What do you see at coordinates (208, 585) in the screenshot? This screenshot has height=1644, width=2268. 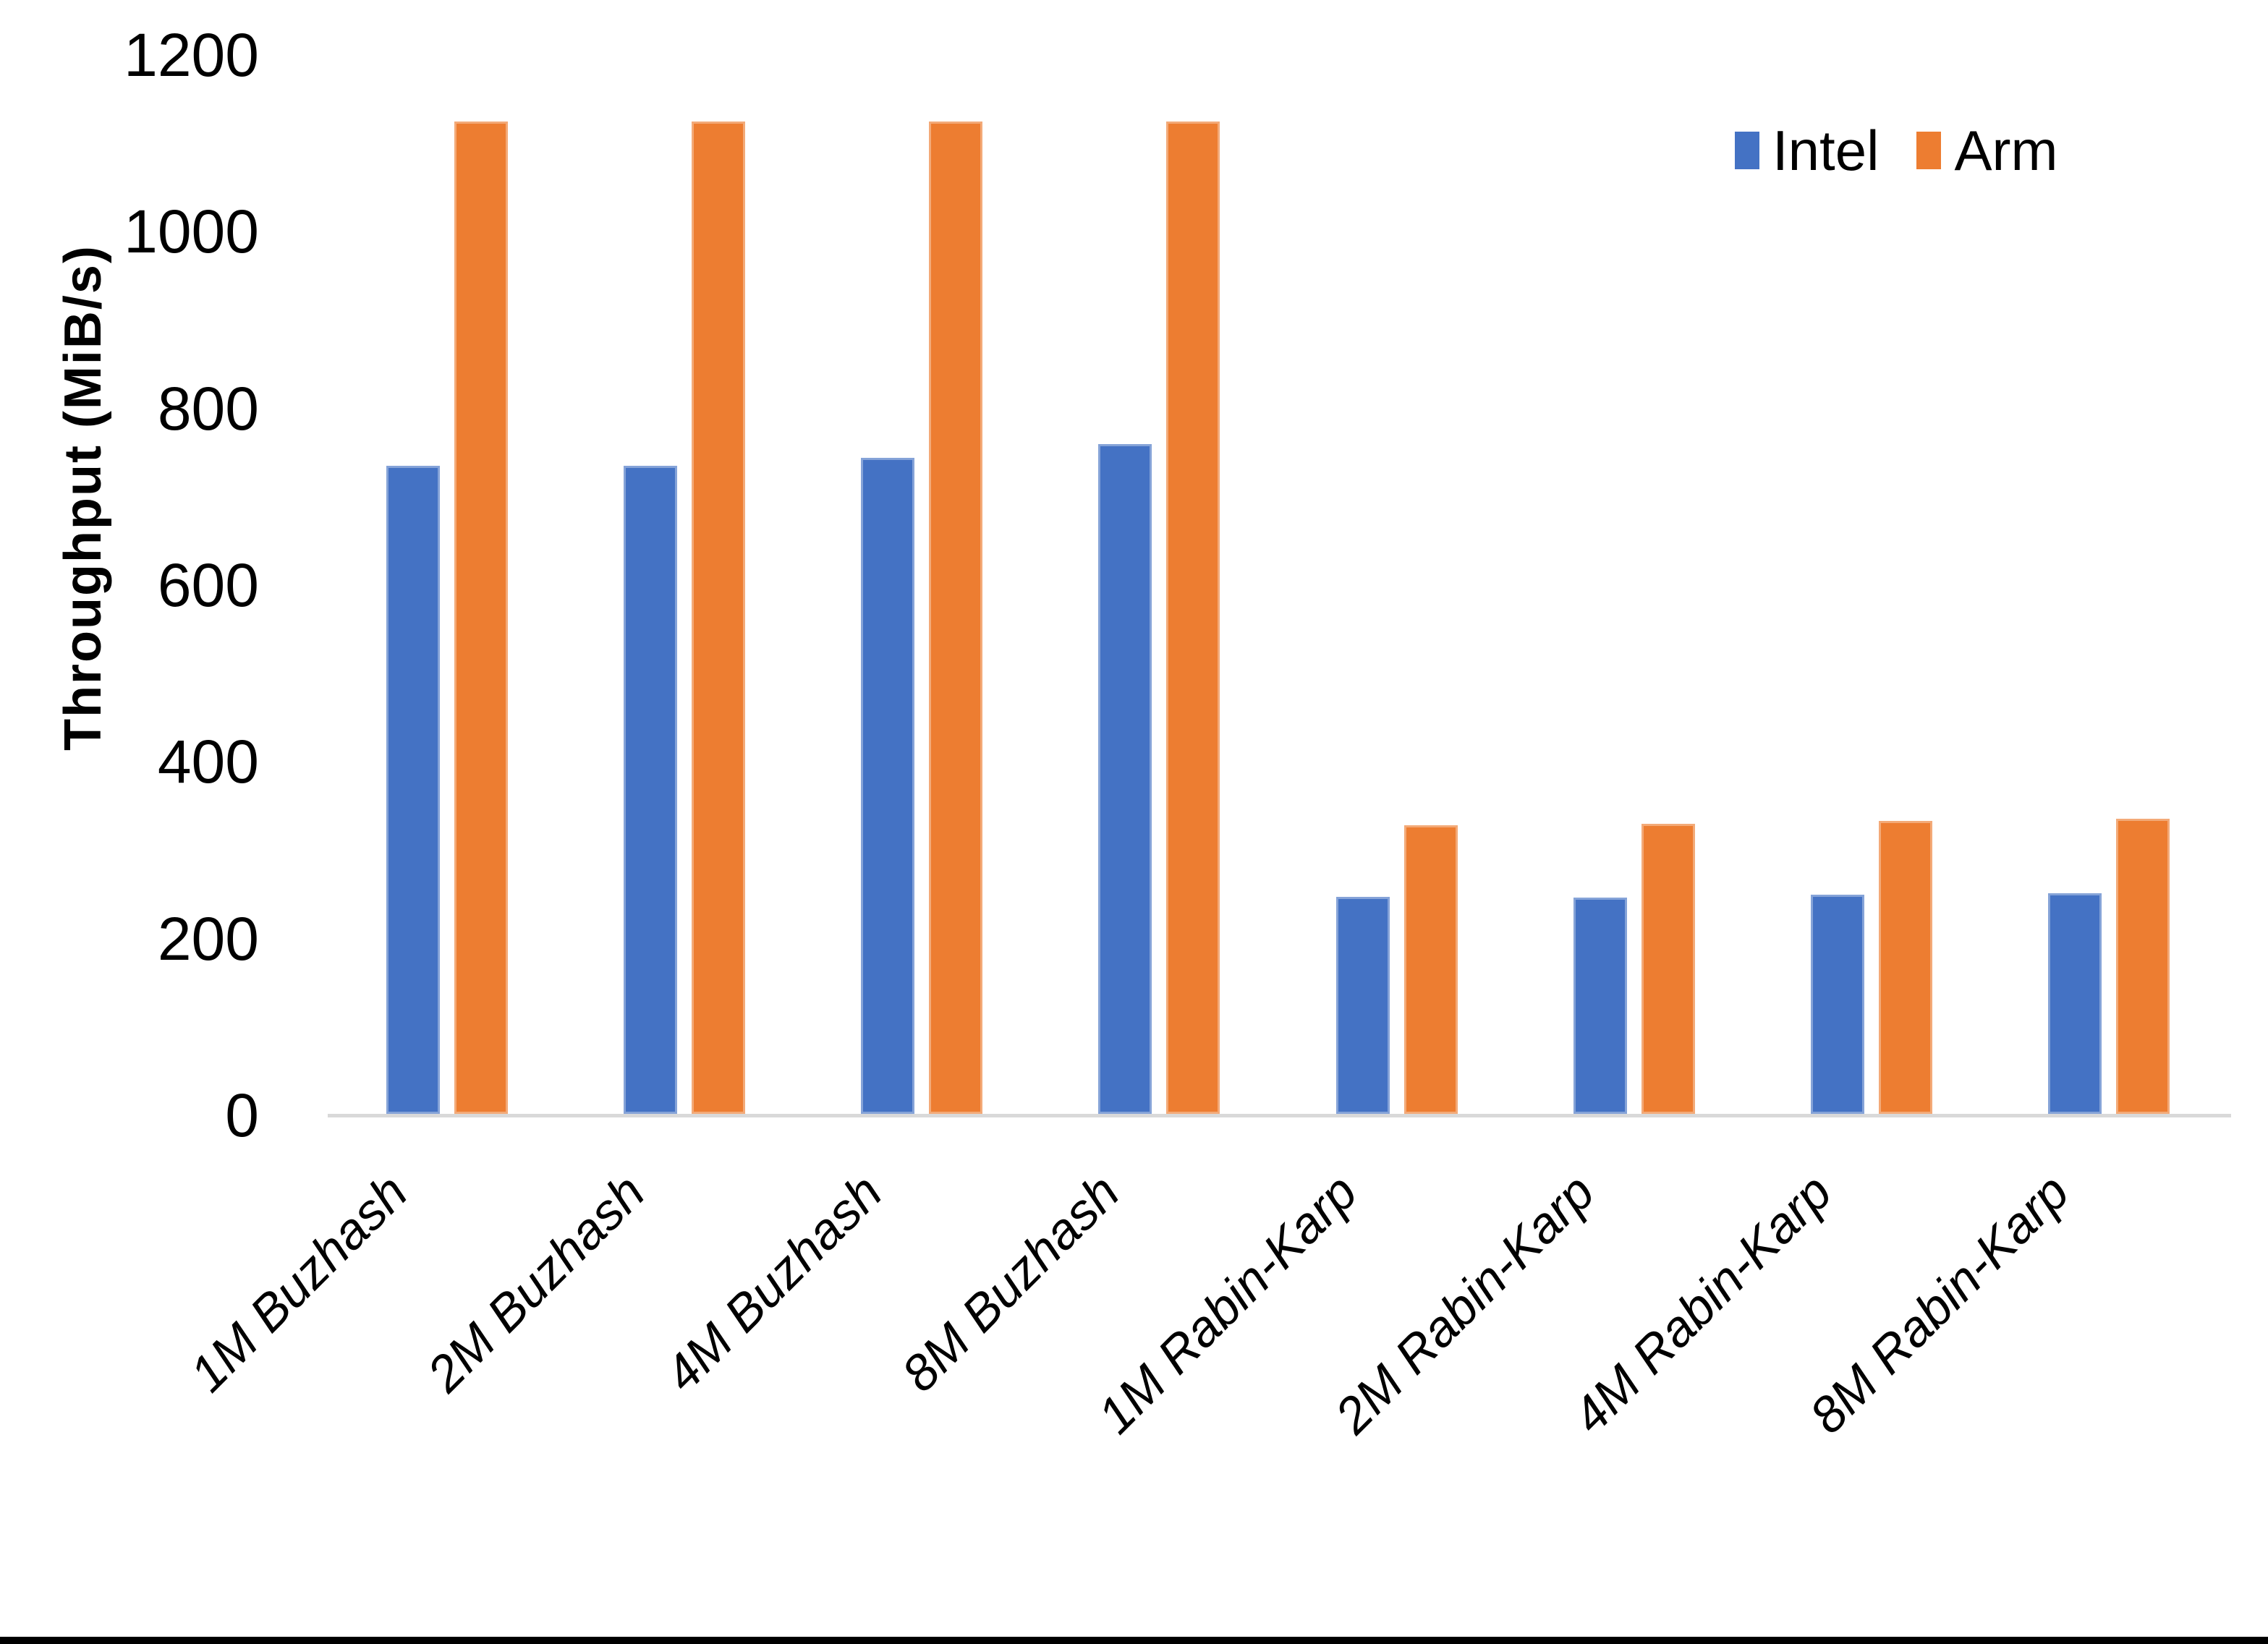 I see `y-tick-label-600: 600` at bounding box center [208, 585].